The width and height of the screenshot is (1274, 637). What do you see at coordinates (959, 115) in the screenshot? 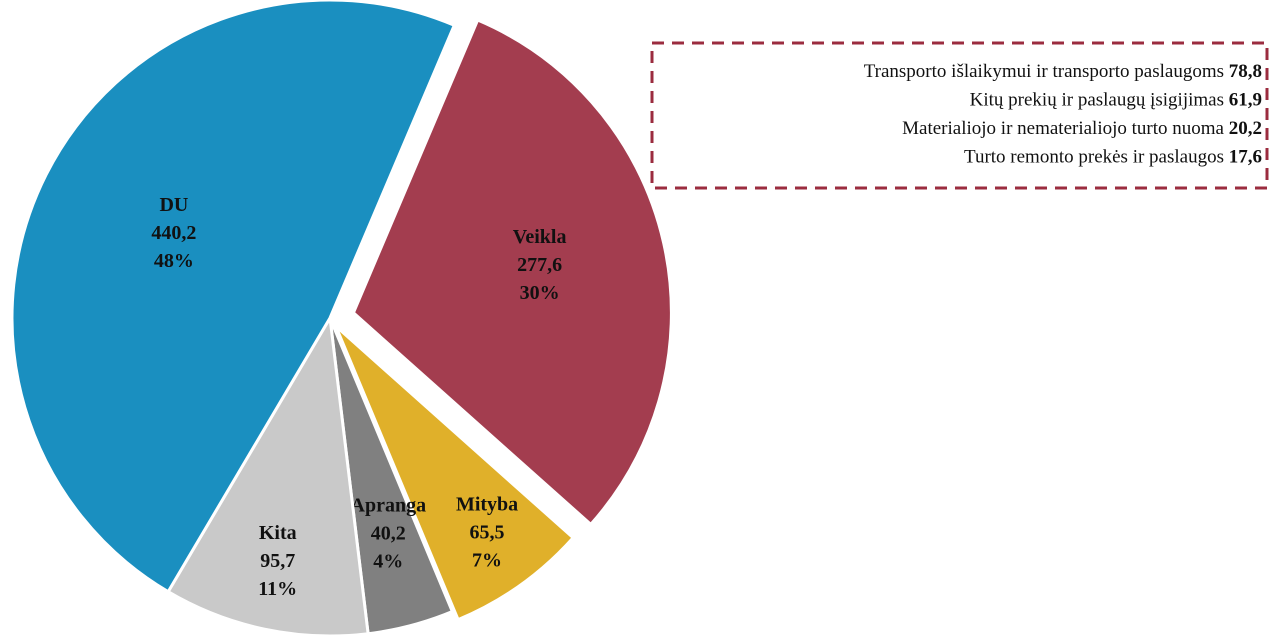
I see `annotation-box` at bounding box center [959, 115].